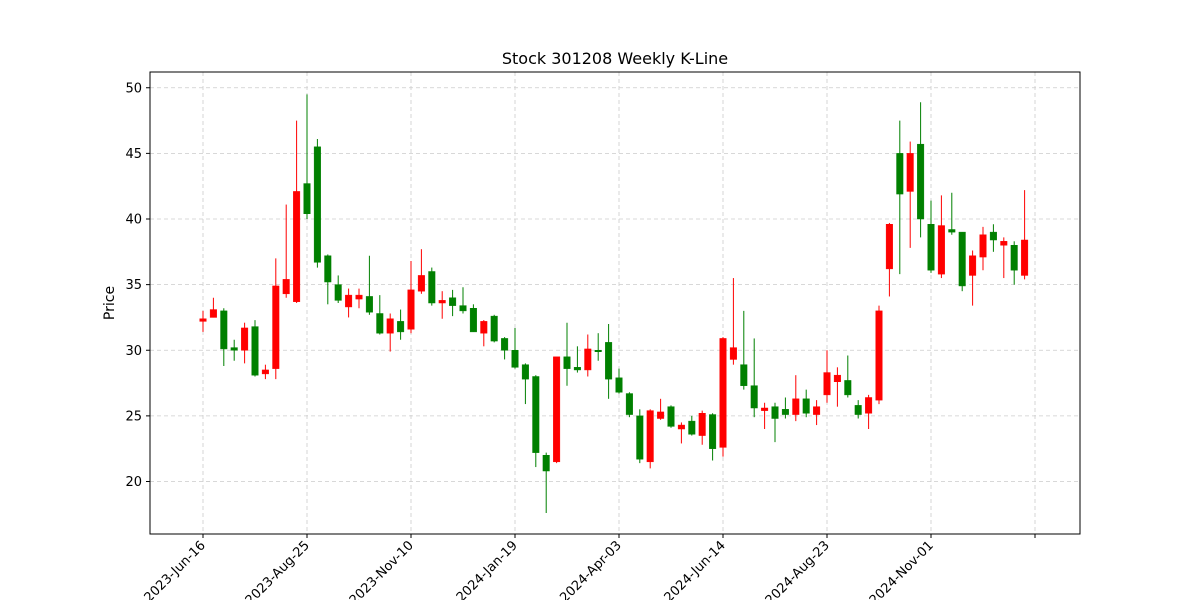 The width and height of the screenshot is (1200, 600). Describe the element at coordinates (133, 351) in the screenshot. I see `y-tick-label: 30` at that location.